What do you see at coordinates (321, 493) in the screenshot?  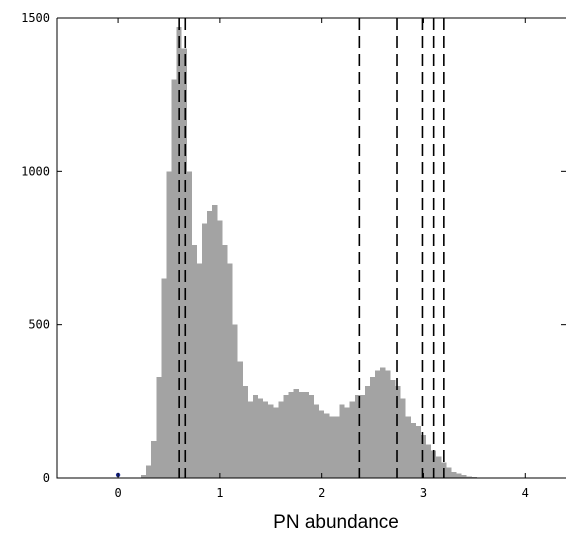 I see `x-tick-label: 2` at bounding box center [321, 493].